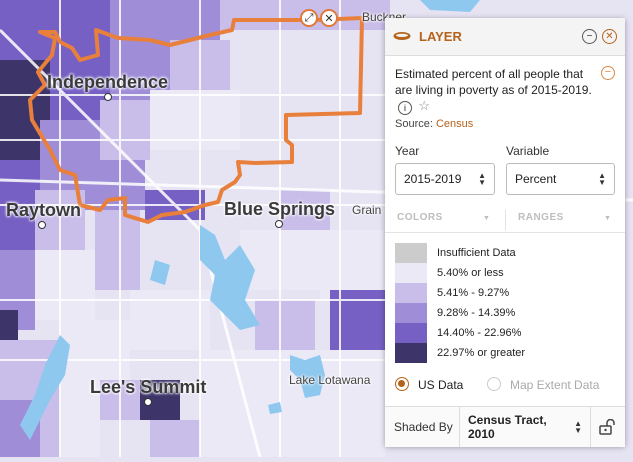 The width and height of the screenshot is (633, 462). I want to click on map-label-lees-summit: Lee's Summit, so click(148, 387).